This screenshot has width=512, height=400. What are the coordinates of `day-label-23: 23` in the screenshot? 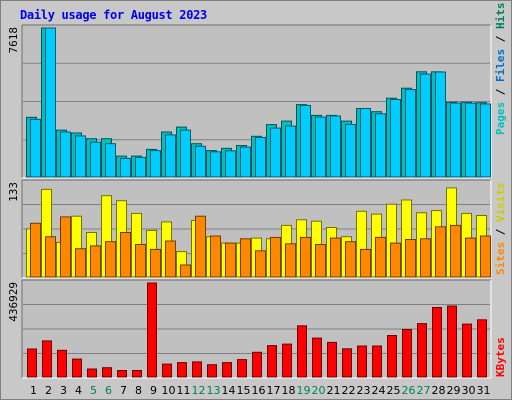 It's located at (364, 390).